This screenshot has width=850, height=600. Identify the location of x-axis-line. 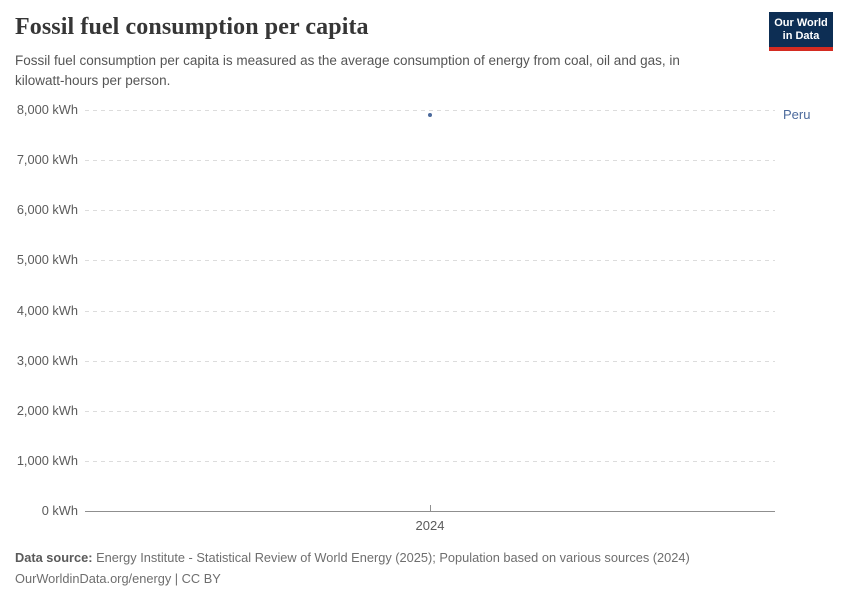
(430, 511).